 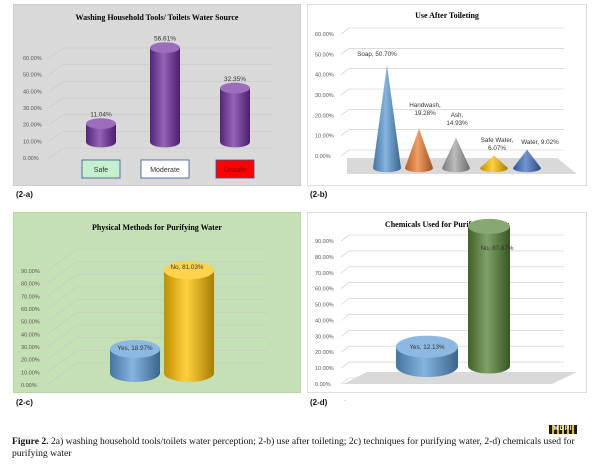 I want to click on caption-prefix: Figure 2., so click(x=30, y=441).